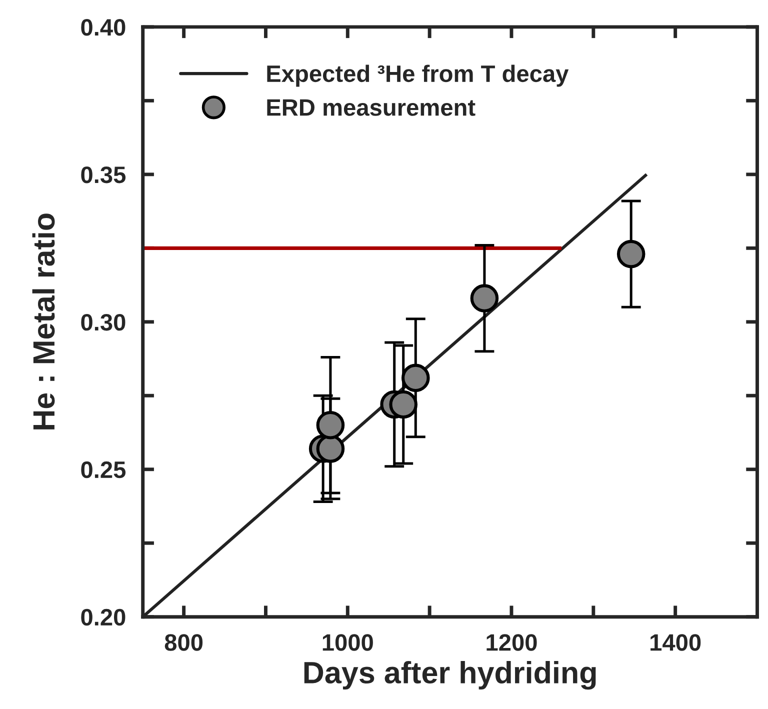  What do you see at coordinates (183, 642) in the screenshot?
I see `x-tick-label: 800` at bounding box center [183, 642].